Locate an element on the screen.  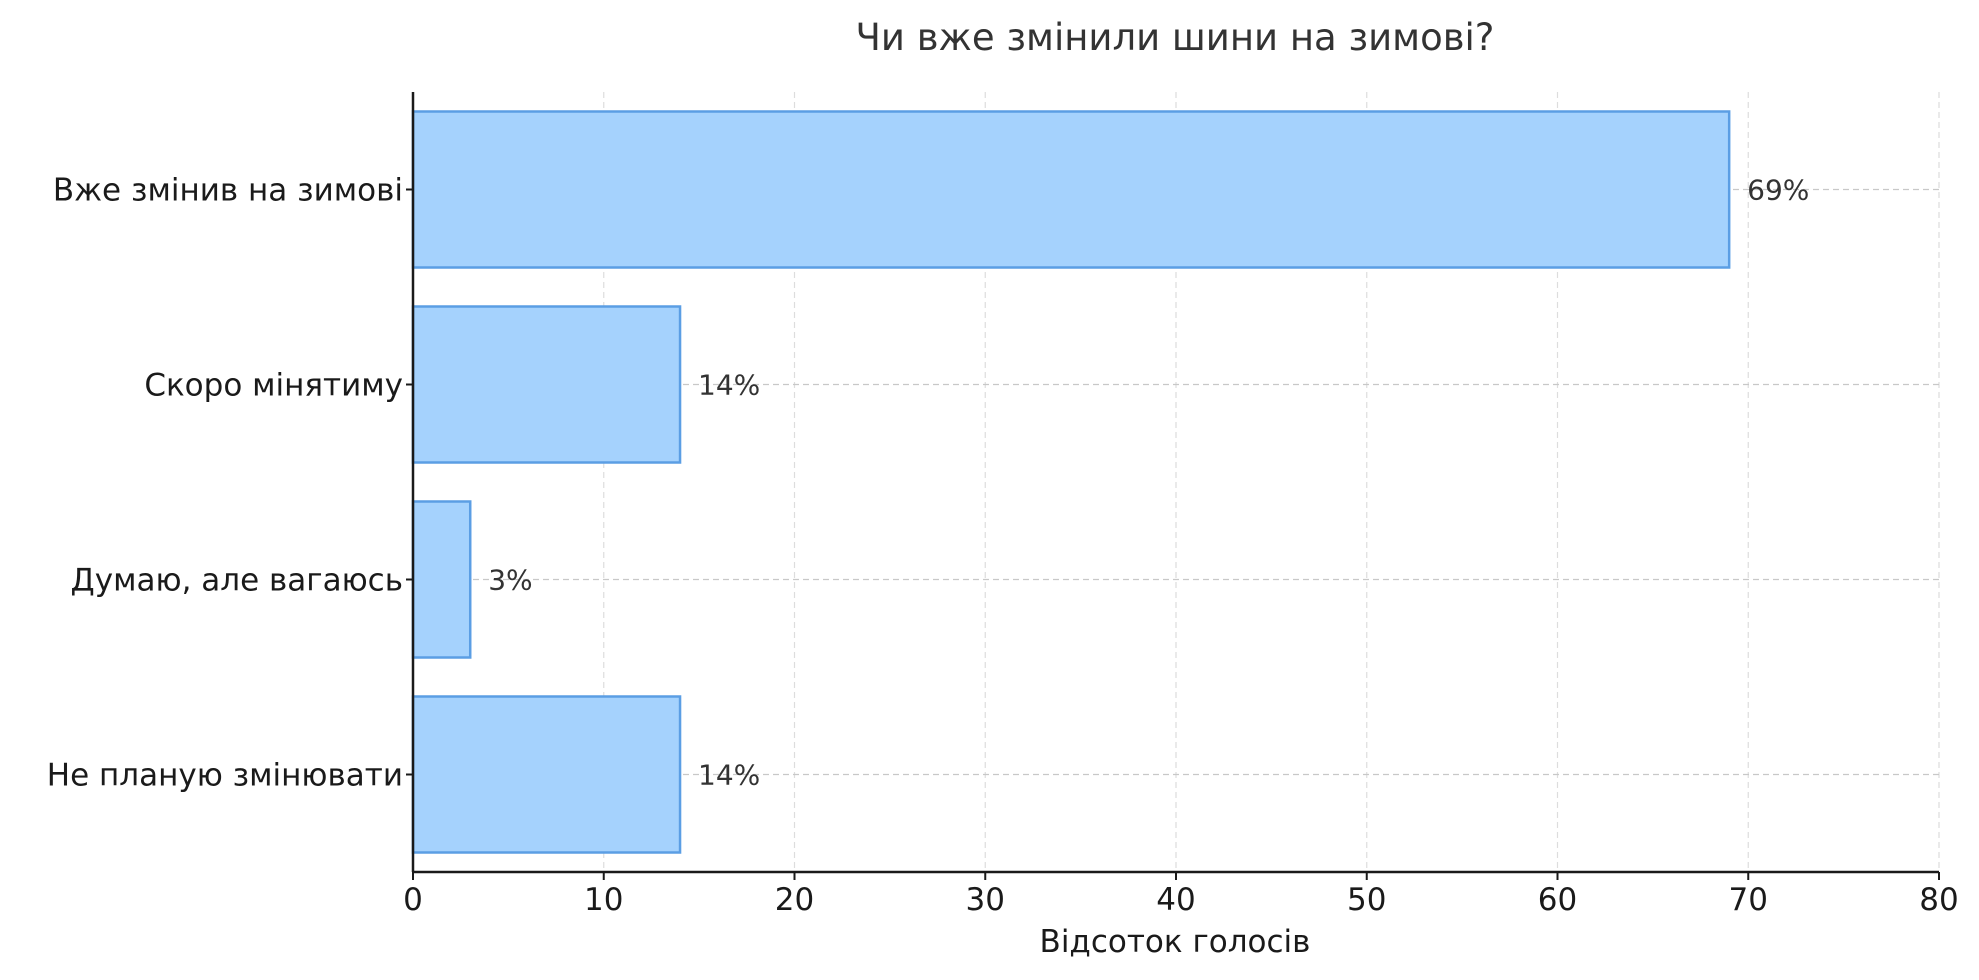
bar-value-label: 69% is located at coordinates (1778, 190).